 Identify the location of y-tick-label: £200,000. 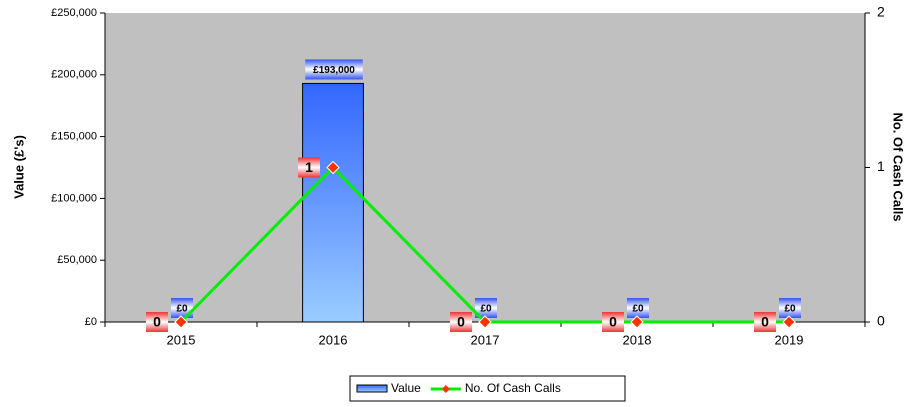
(74, 75).